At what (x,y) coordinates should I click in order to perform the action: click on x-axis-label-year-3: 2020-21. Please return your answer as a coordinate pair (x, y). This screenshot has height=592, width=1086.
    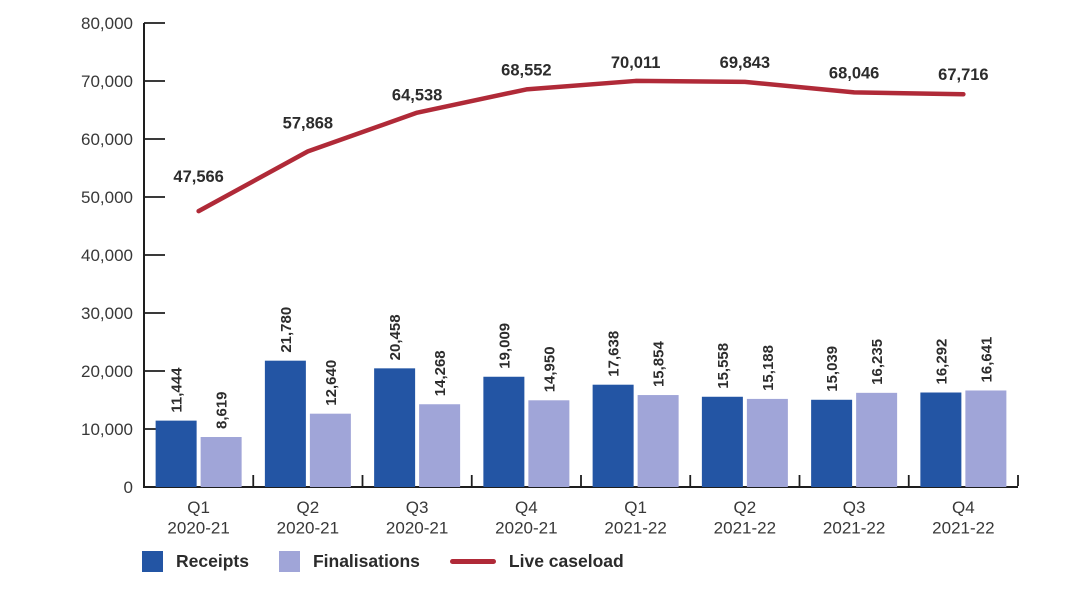
    Looking at the image, I should click on (526, 528).